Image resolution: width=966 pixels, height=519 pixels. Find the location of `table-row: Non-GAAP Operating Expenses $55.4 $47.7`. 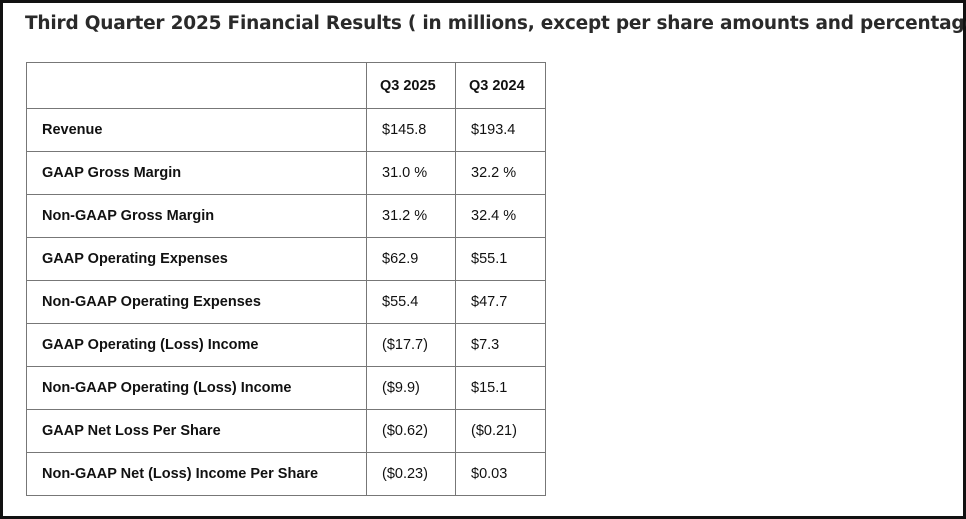

table-row: Non-GAAP Operating Expenses $55.4 $47.7 is located at coordinates (286, 302).